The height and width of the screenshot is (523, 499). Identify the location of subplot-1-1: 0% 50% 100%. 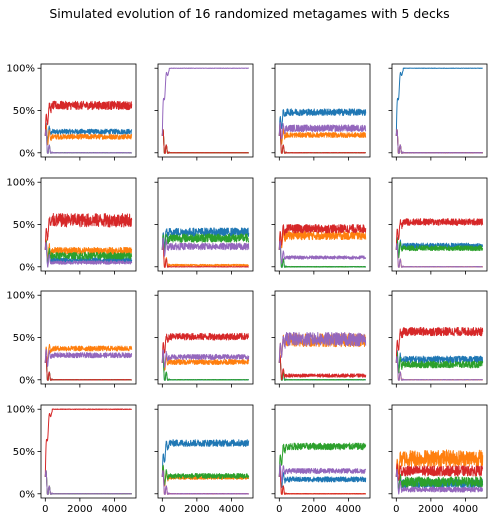
(71, 112).